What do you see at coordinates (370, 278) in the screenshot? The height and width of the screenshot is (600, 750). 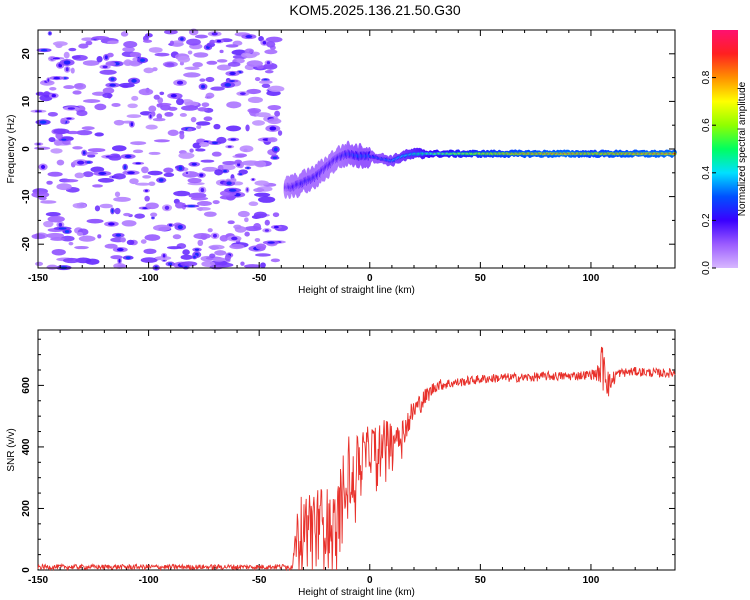 I see `spectrogram-x-tick-label: 0` at bounding box center [370, 278].